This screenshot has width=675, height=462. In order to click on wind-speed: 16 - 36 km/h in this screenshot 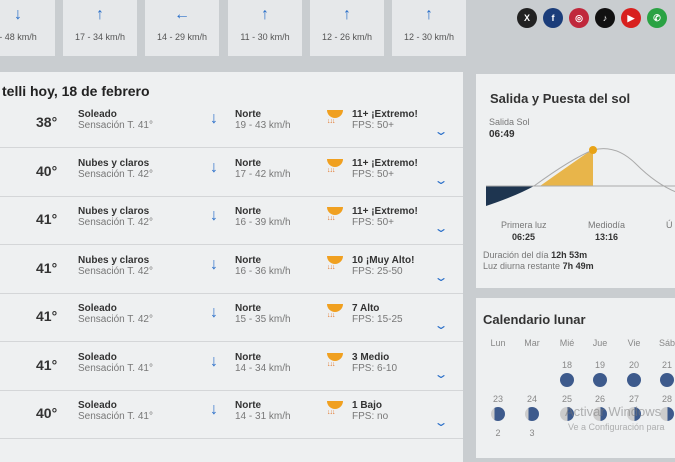, I will do `click(263, 271)`.